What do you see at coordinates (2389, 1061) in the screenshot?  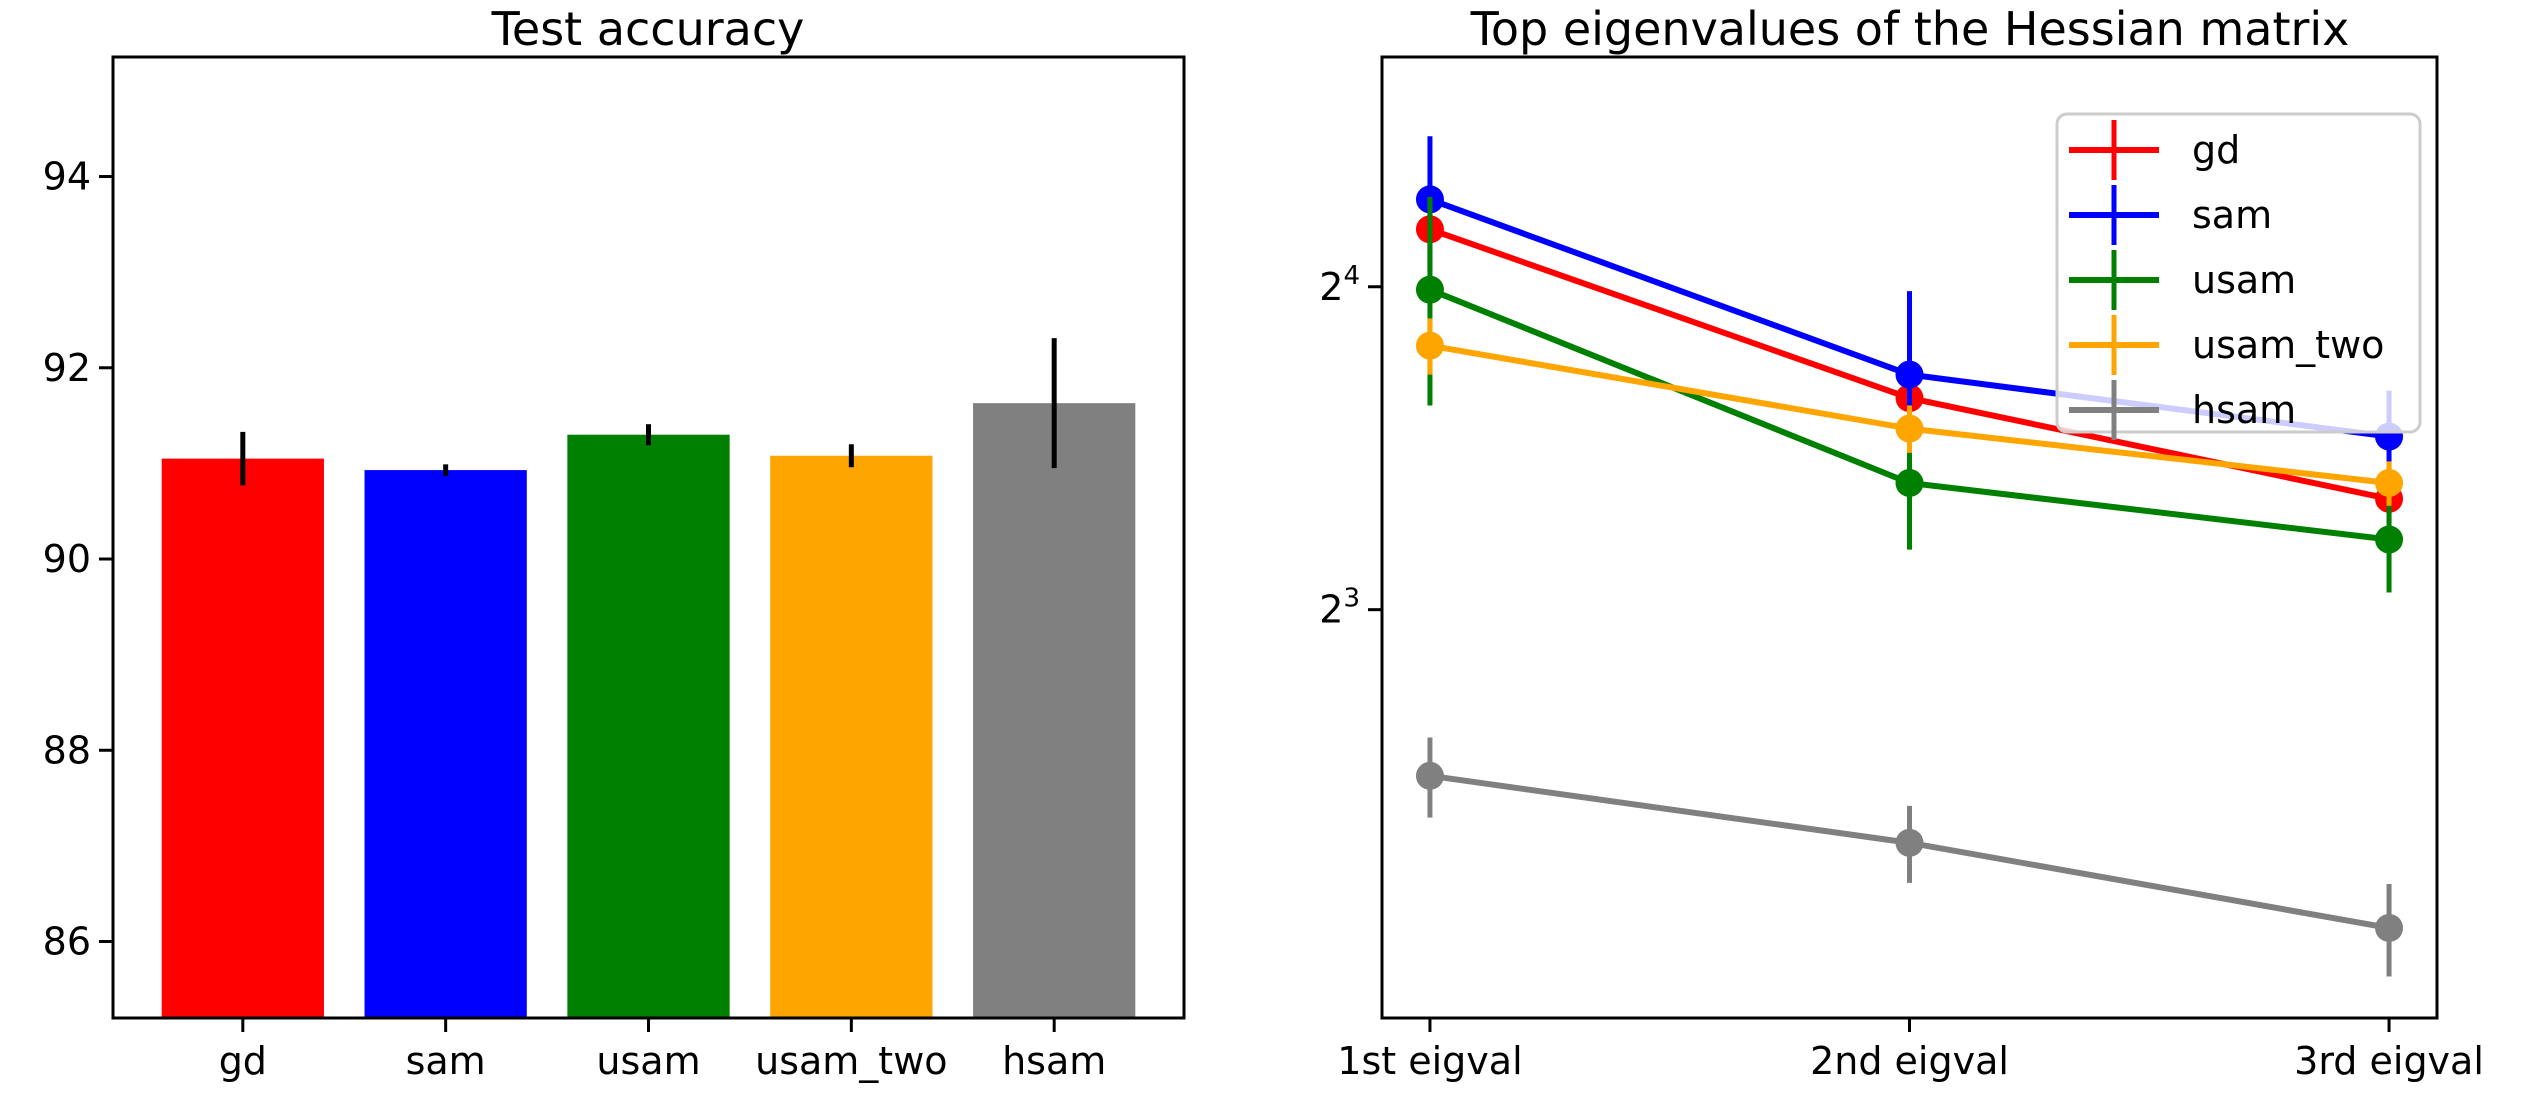 I see `x-tick-label-3rd eigval: 3rd eigval` at bounding box center [2389, 1061].